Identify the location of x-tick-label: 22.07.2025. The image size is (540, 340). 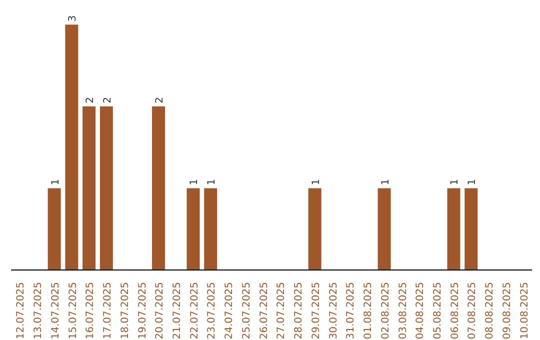
(194, 311).